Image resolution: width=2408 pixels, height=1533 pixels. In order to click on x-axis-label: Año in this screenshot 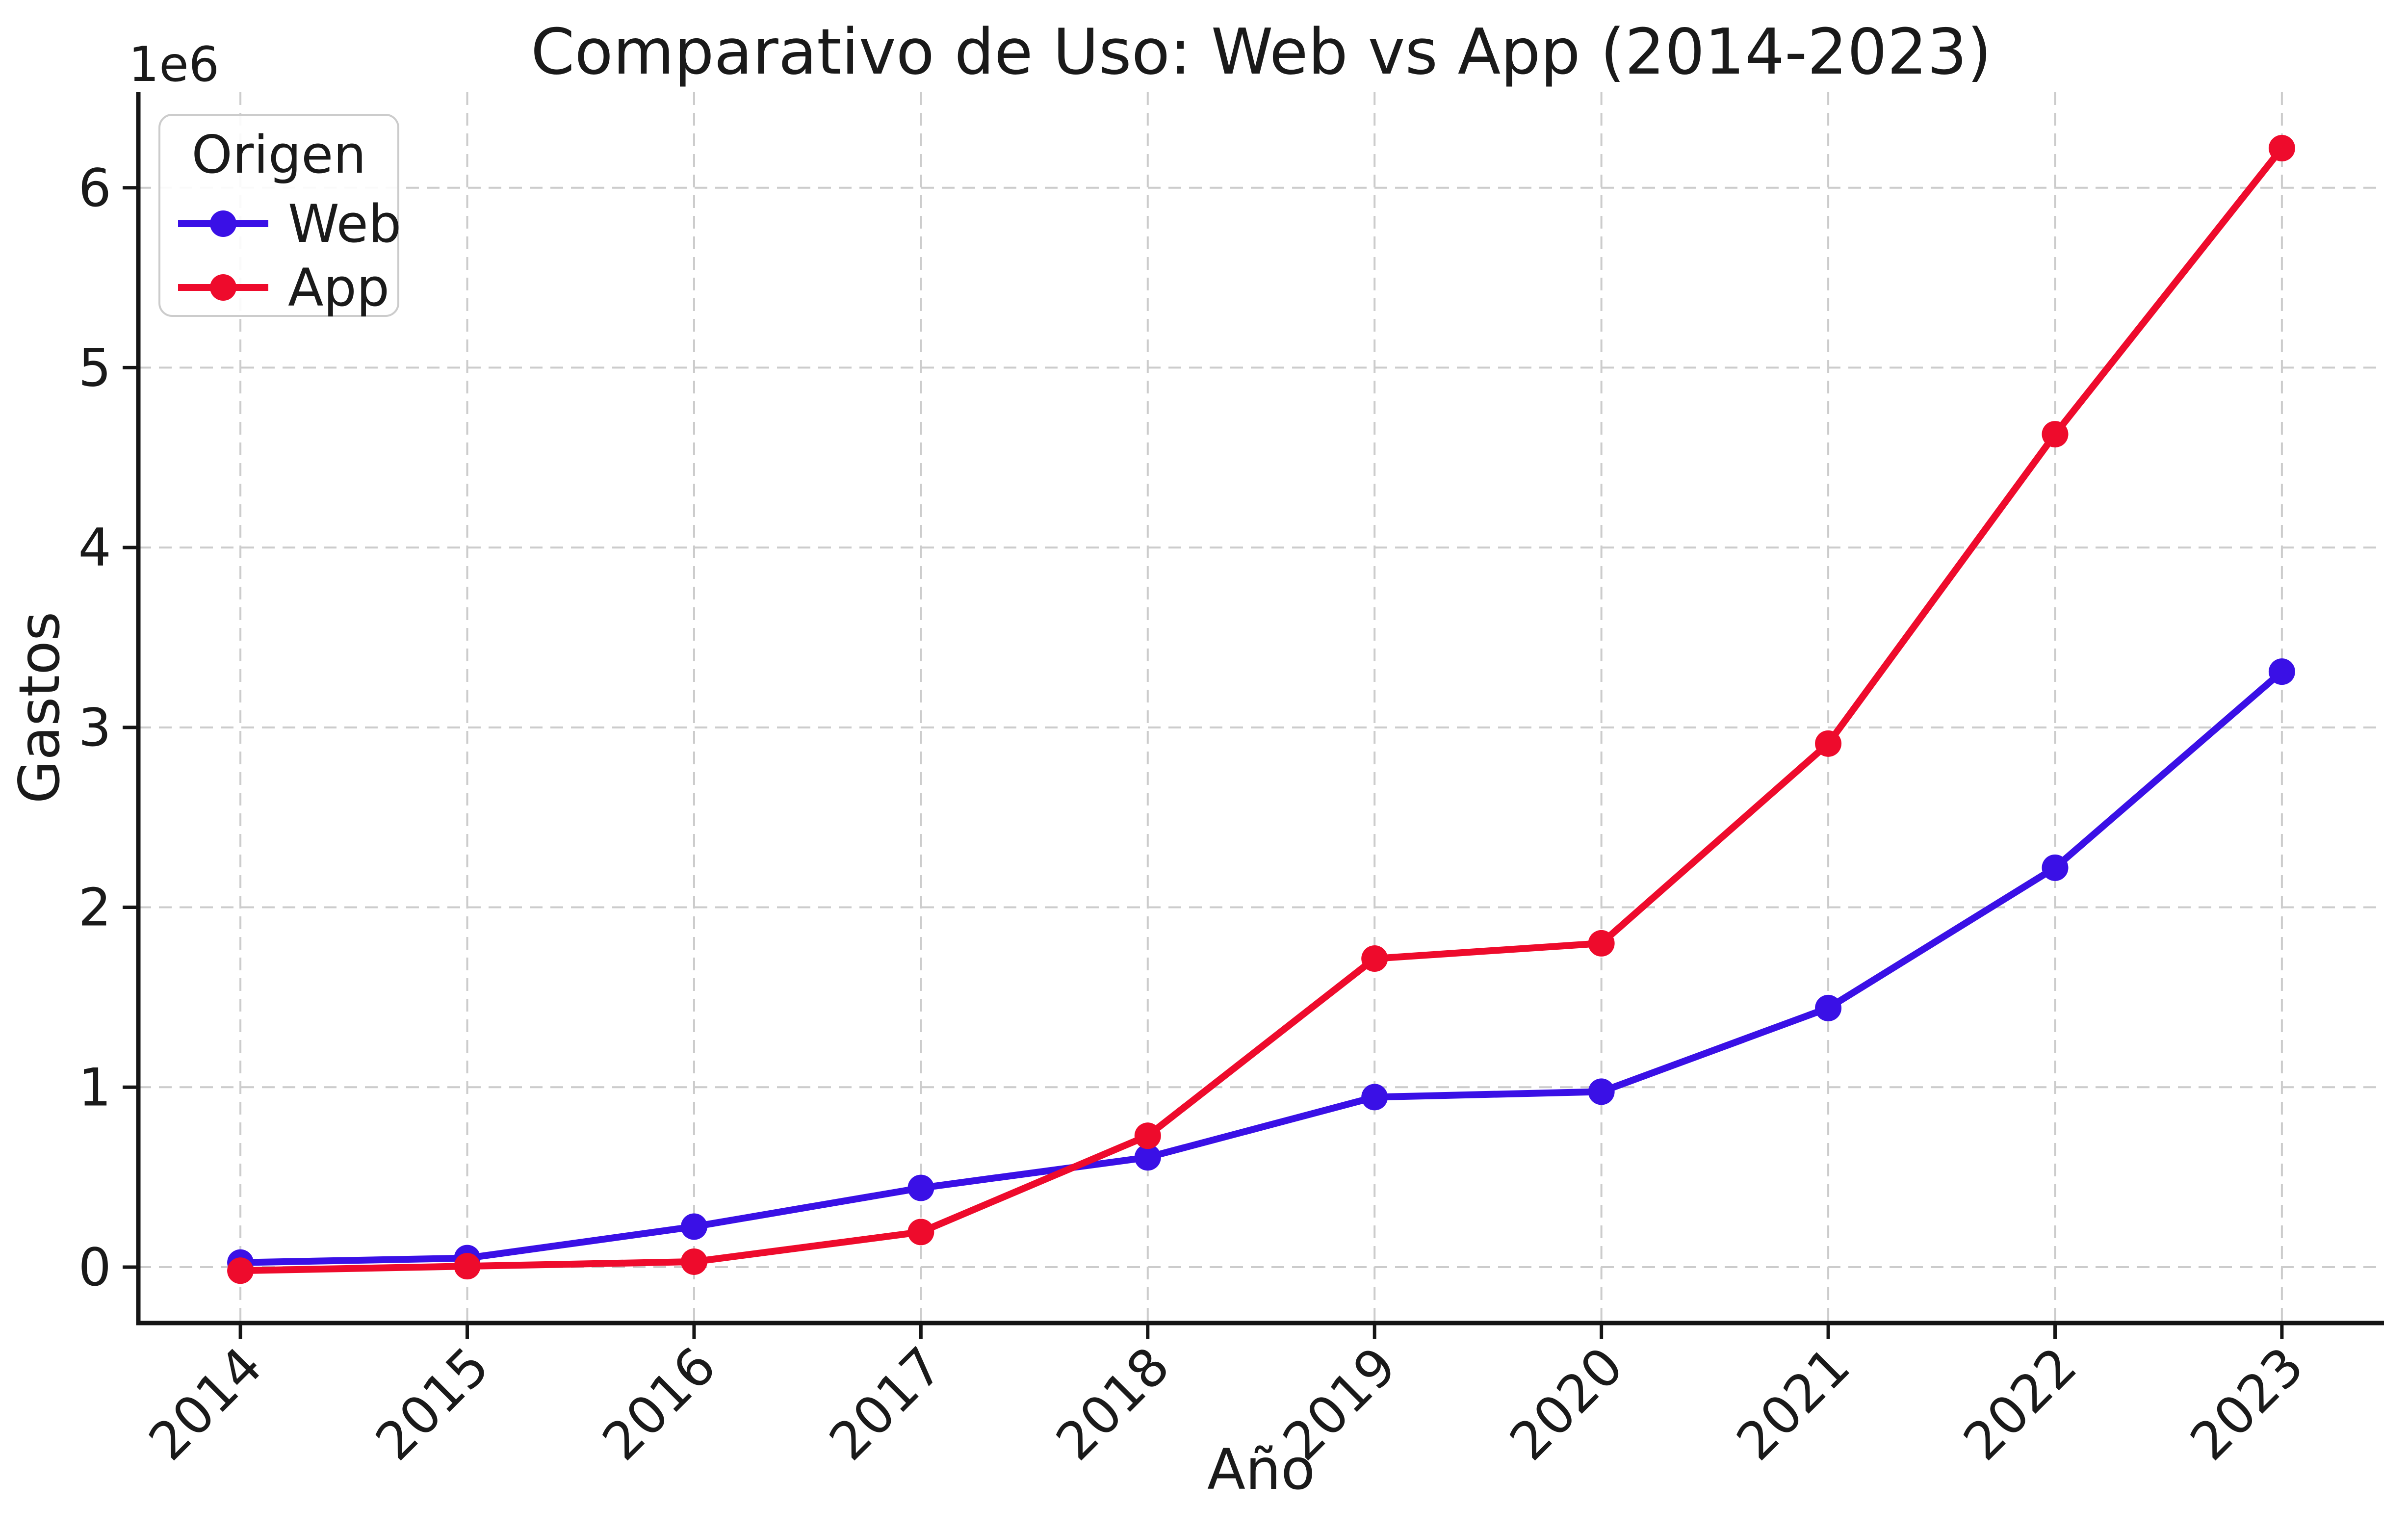, I will do `click(1261, 1469)`.